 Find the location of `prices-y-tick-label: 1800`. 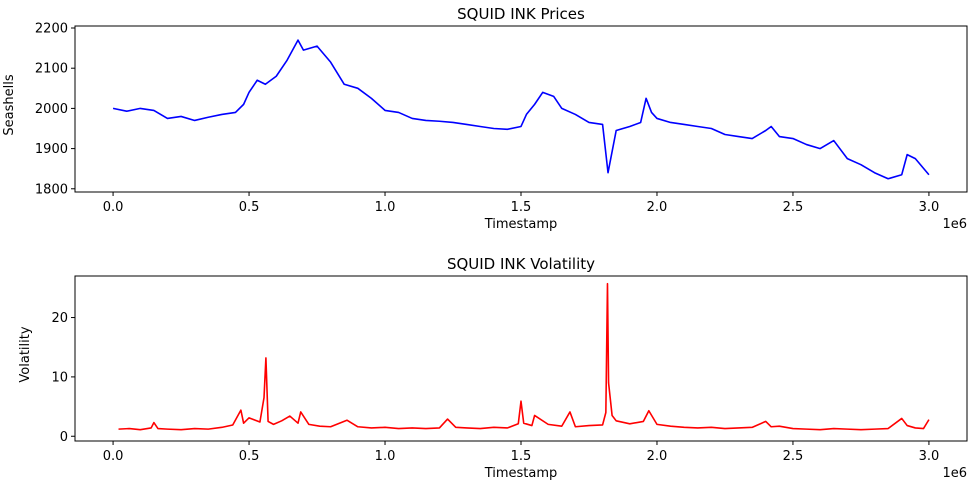

prices-y-tick-label: 1800 is located at coordinates (51, 189).